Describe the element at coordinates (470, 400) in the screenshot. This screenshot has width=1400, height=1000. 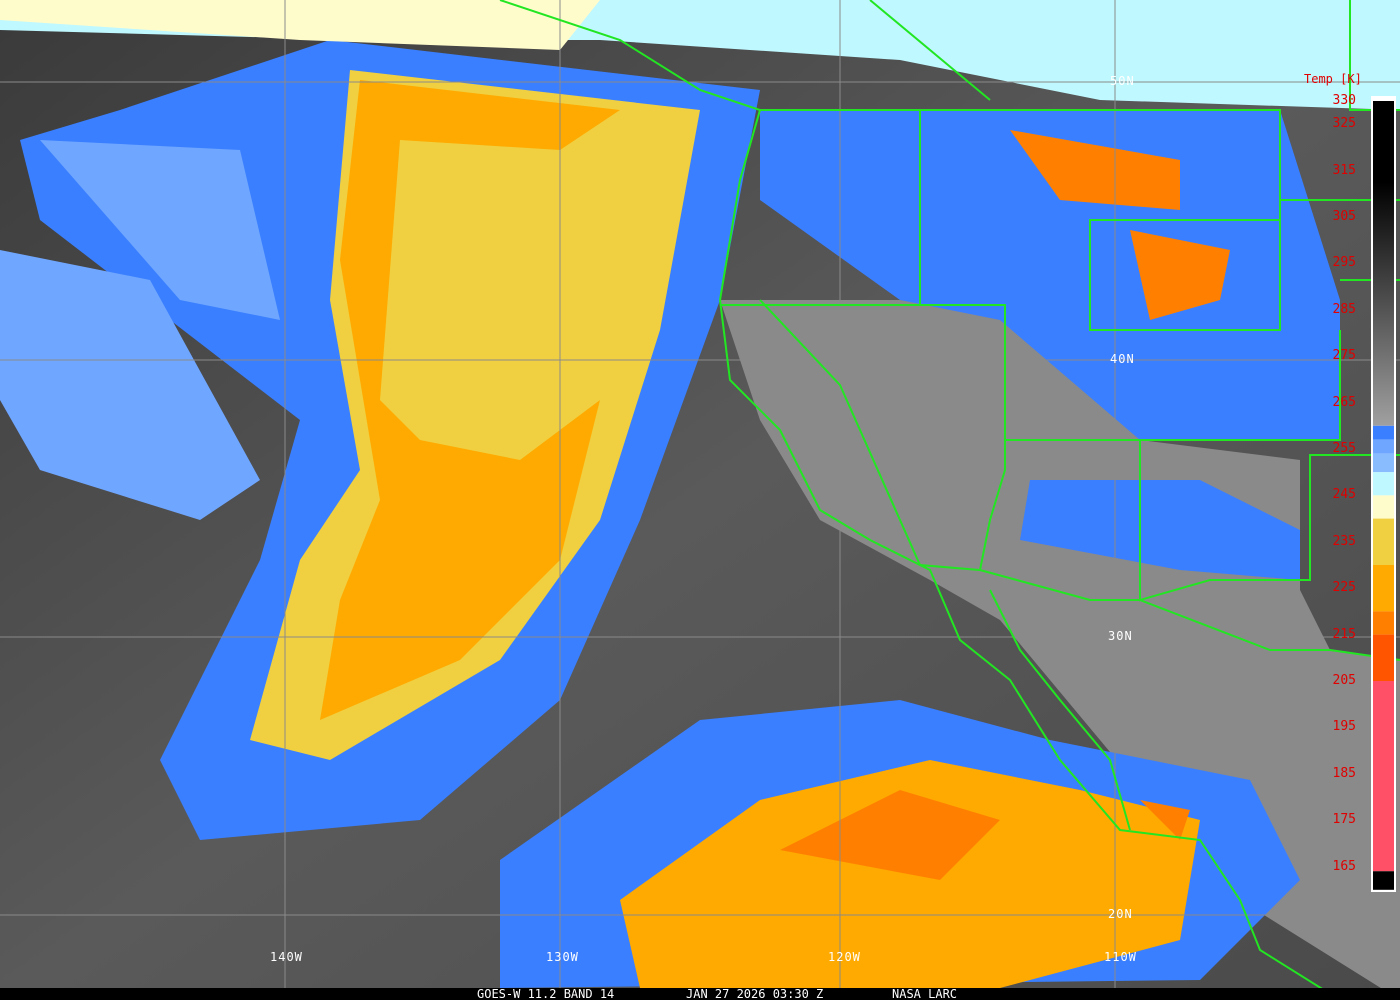
I see `cloud-band-orange` at that location.